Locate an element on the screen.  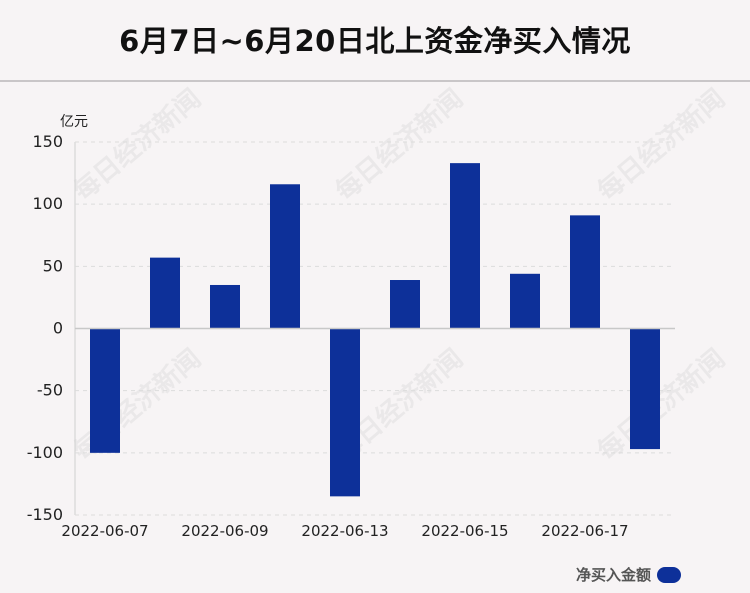
legend-swatch is located at coordinates (669, 574).